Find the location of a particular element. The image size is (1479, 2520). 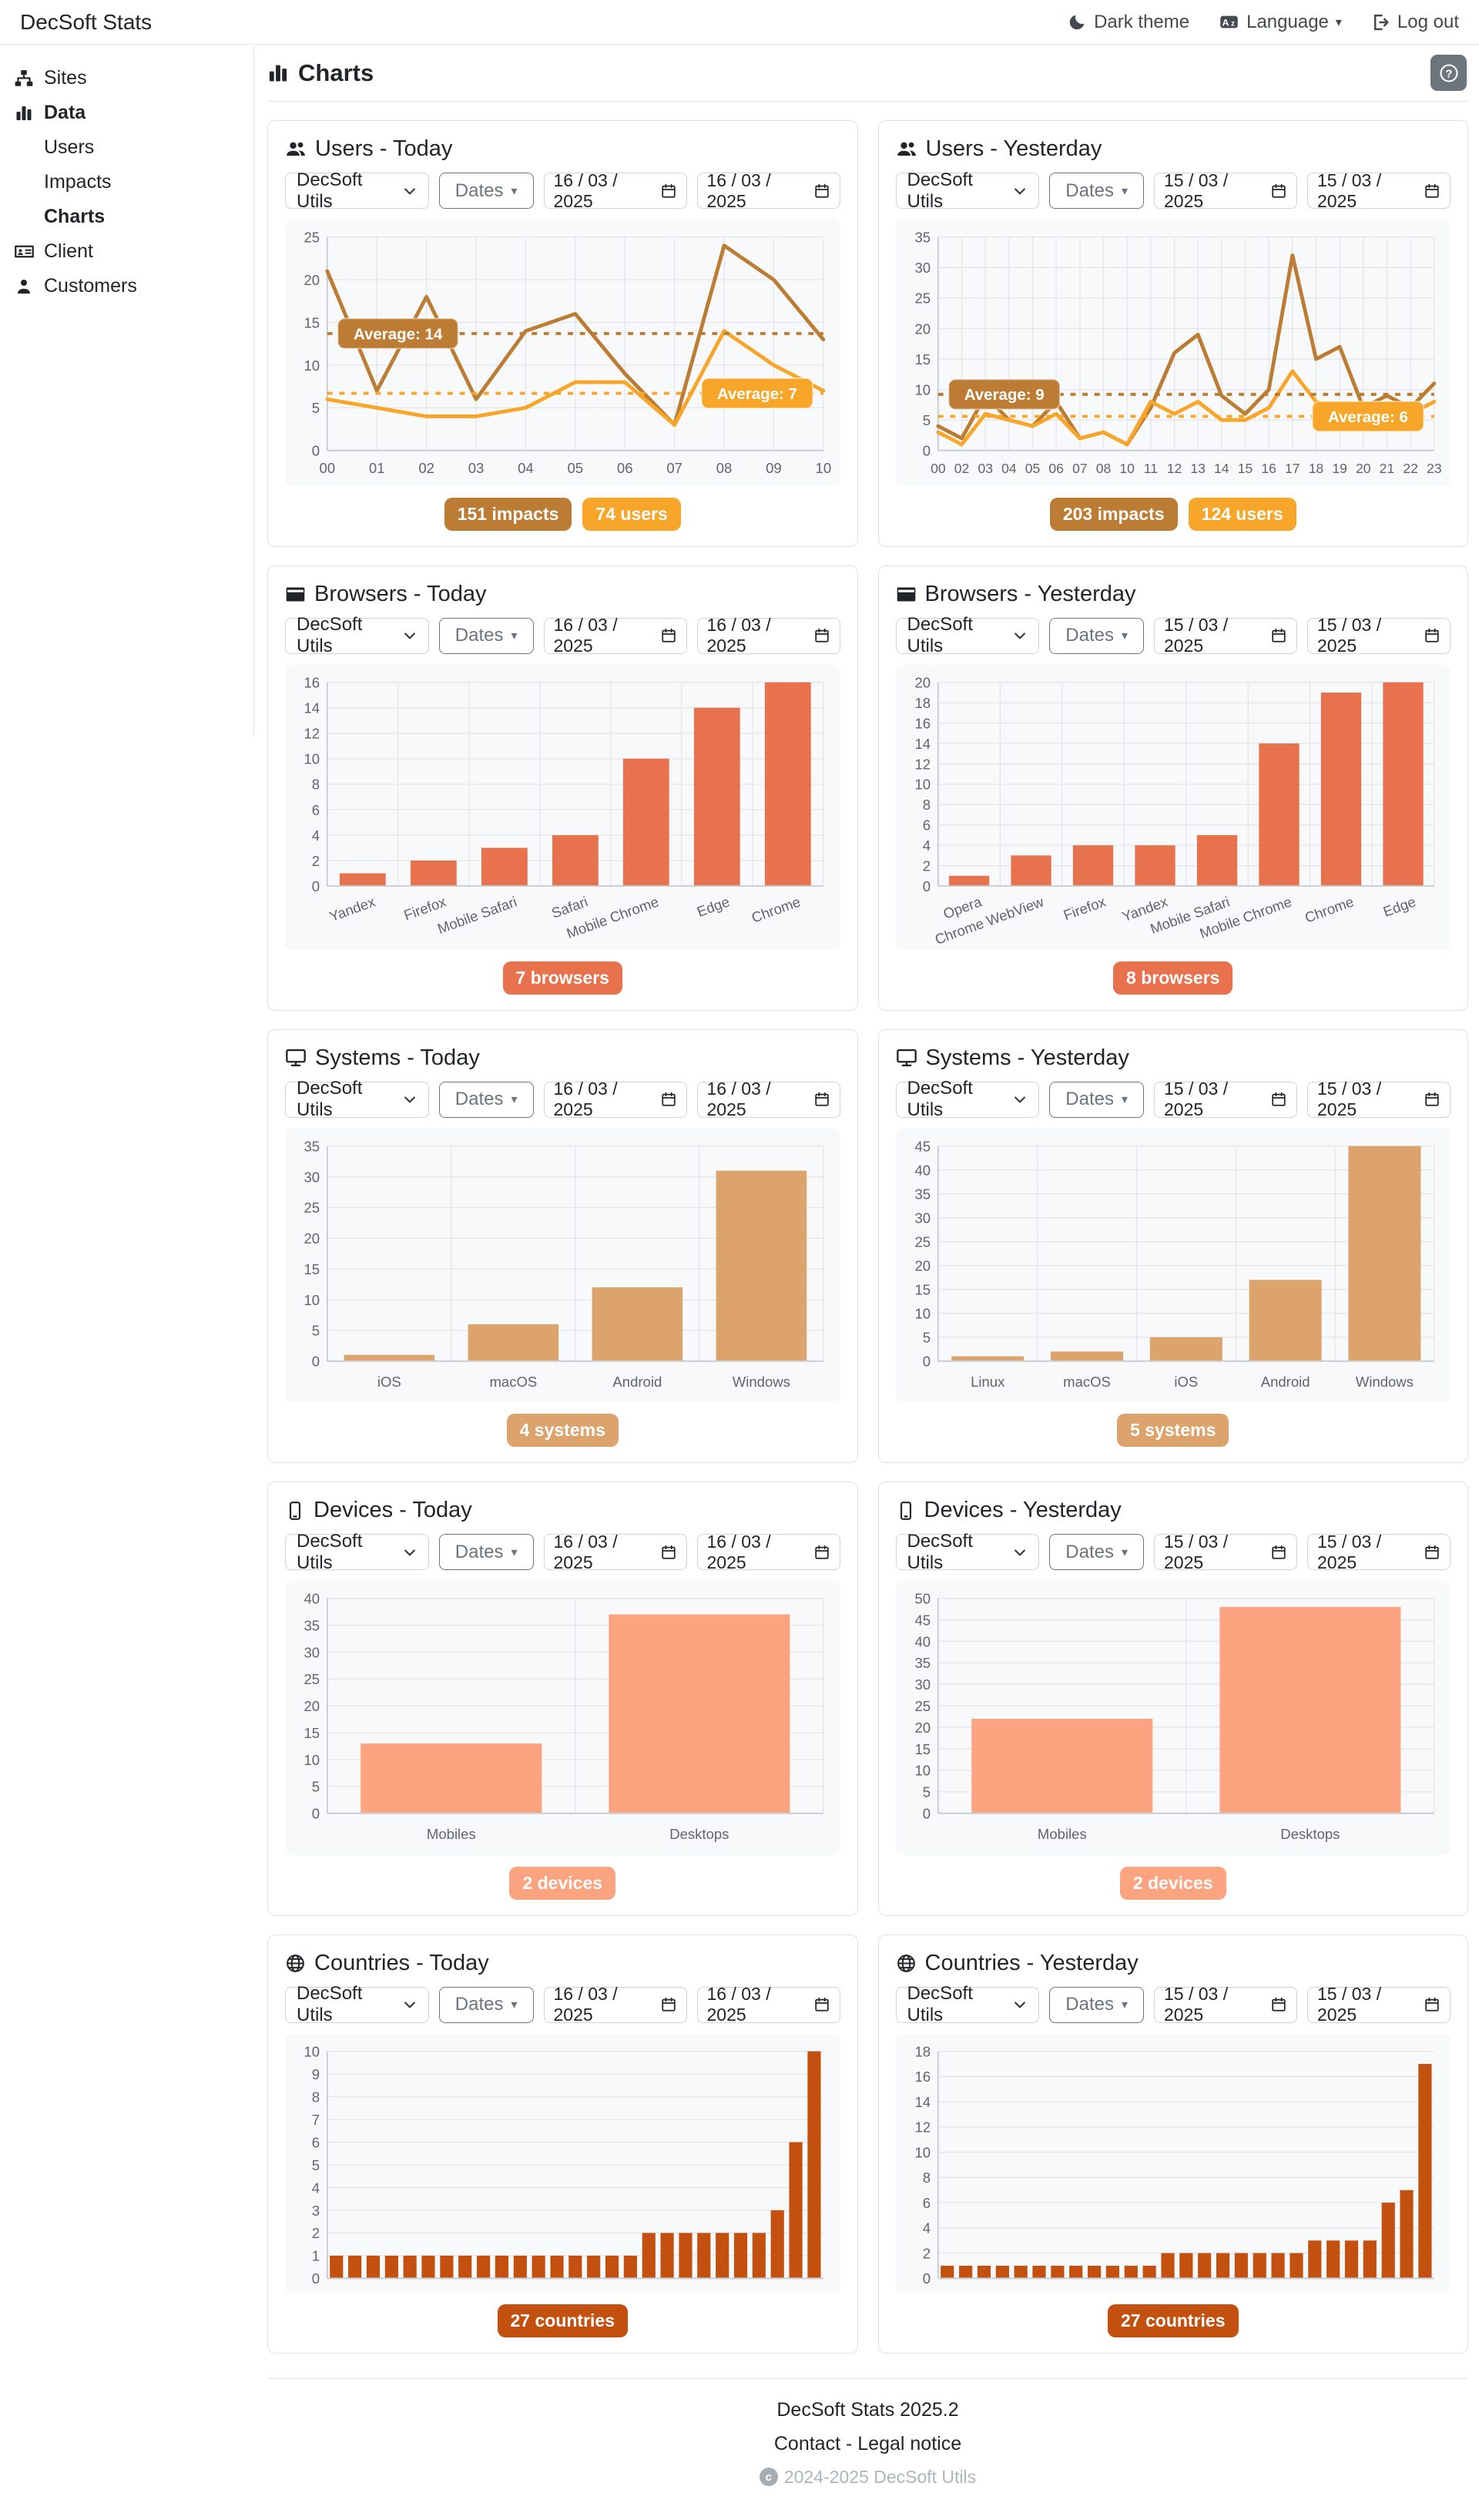

chart-canvas: 0 1 2 3 4 5 6 7 8 9 10 is located at coordinates (562, 2165).